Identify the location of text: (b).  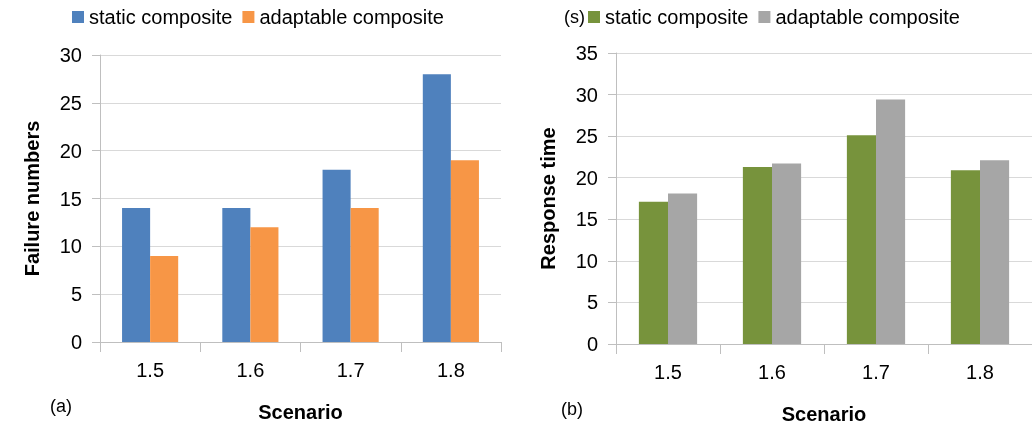
(572, 409).